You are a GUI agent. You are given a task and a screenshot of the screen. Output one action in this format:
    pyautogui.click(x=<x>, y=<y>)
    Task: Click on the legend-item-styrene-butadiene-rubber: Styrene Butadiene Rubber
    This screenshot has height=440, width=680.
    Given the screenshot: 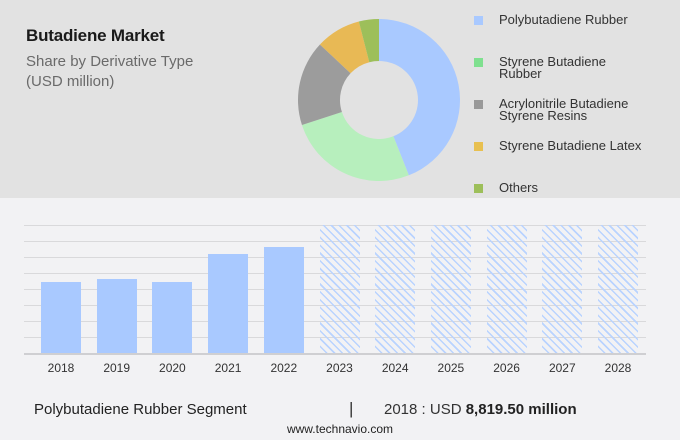 What is the action you would take?
    pyautogui.click(x=541, y=66)
    